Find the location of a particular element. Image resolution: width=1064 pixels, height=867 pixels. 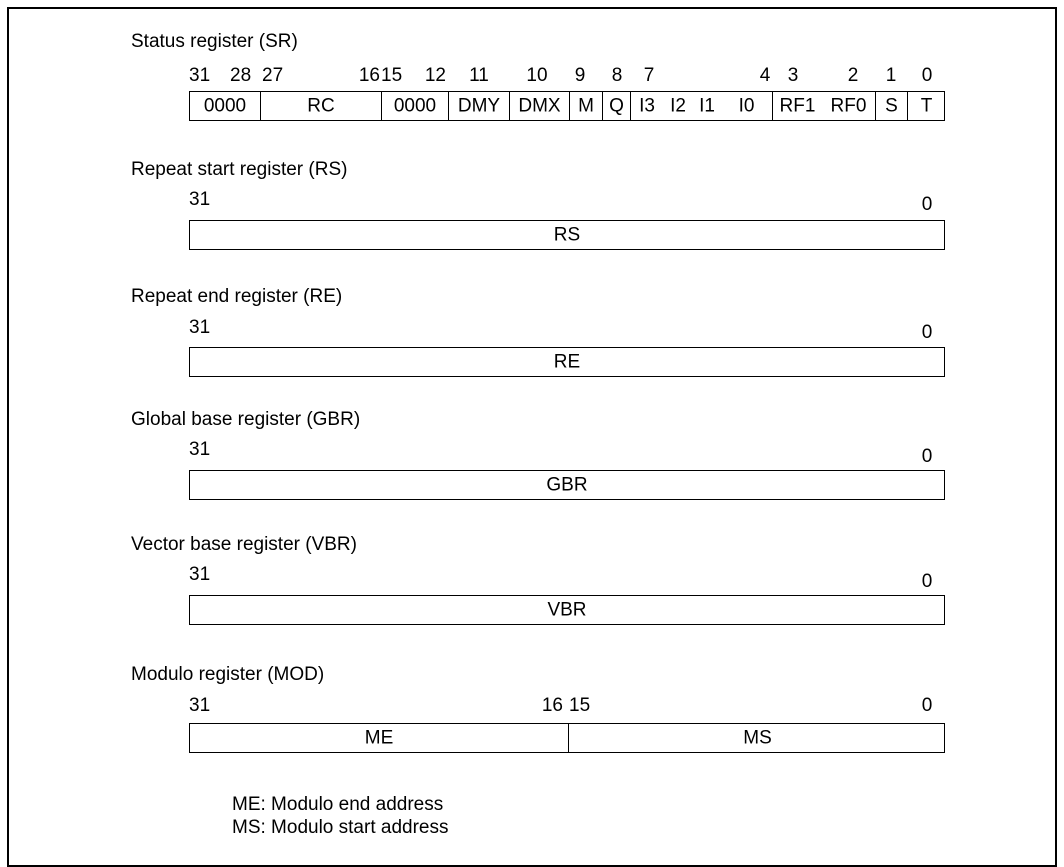

sr-bit-label: 7 is located at coordinates (649, 75).